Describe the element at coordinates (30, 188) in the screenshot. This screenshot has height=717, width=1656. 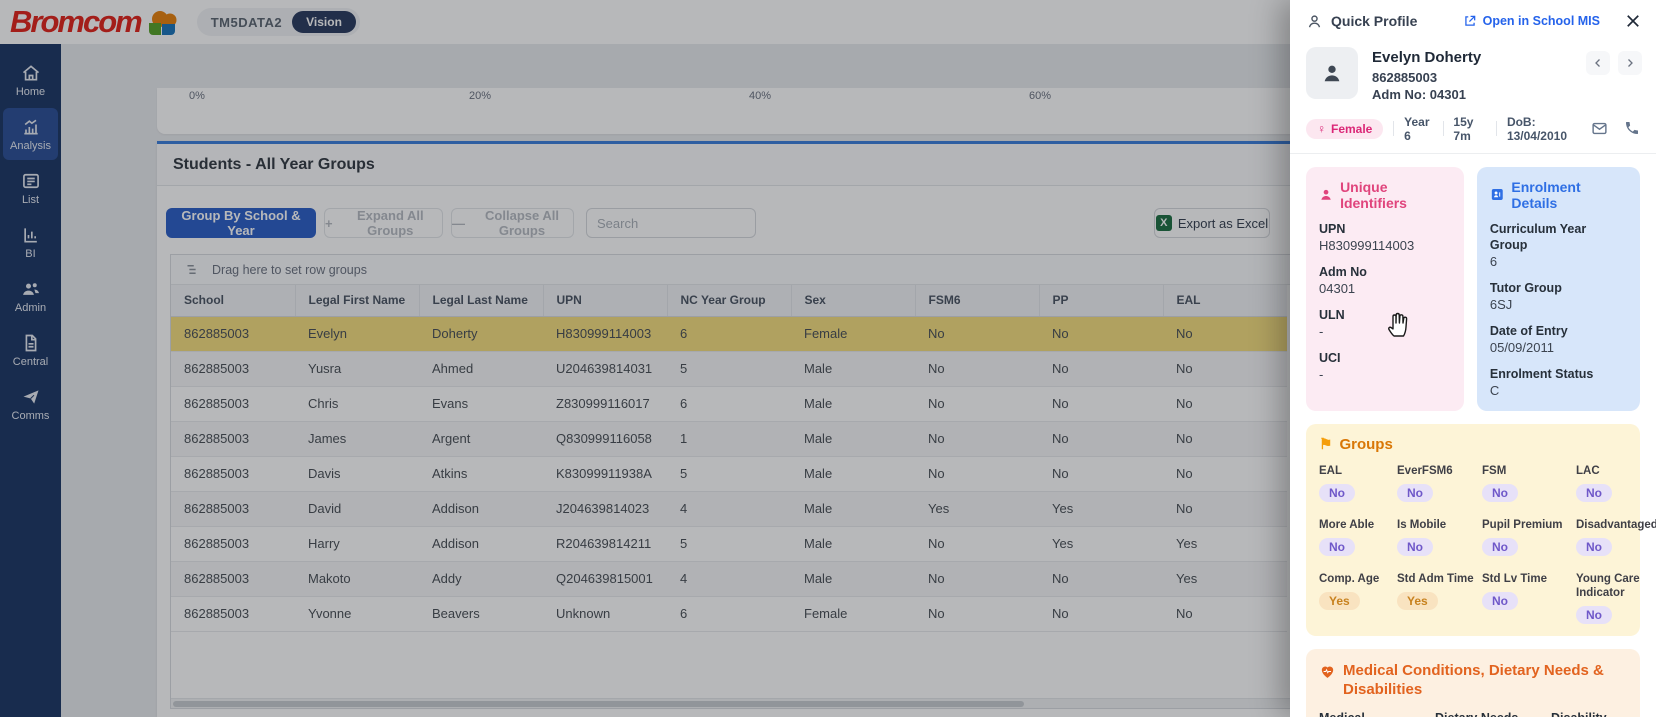
I see `sidebar-item-list: List` at that location.